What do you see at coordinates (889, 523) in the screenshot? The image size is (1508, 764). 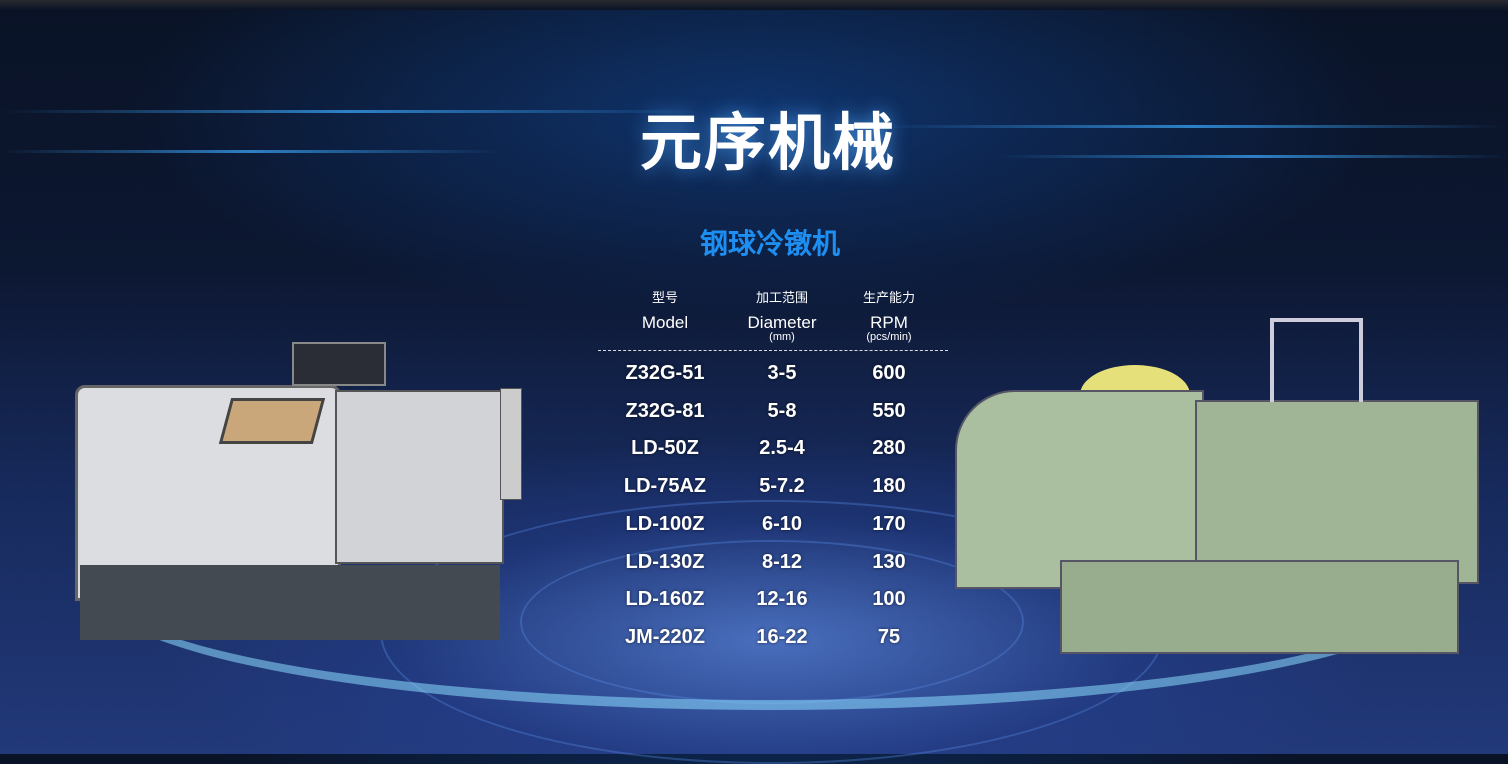 I see `rpm-cell: 170` at bounding box center [889, 523].